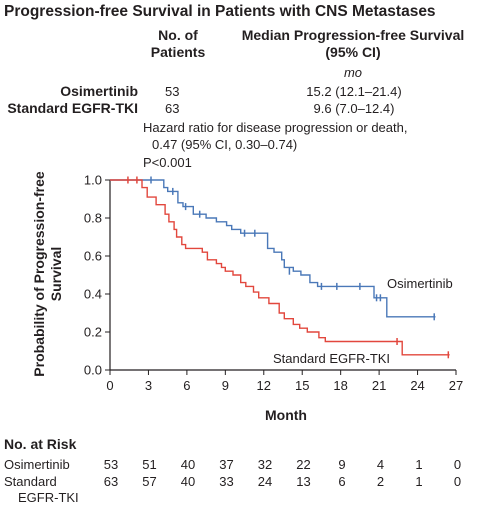 The height and width of the screenshot is (512, 482). Describe the element at coordinates (37, 464) in the screenshot. I see `risk-row-label-osimertinib: Osimertinib` at that location.